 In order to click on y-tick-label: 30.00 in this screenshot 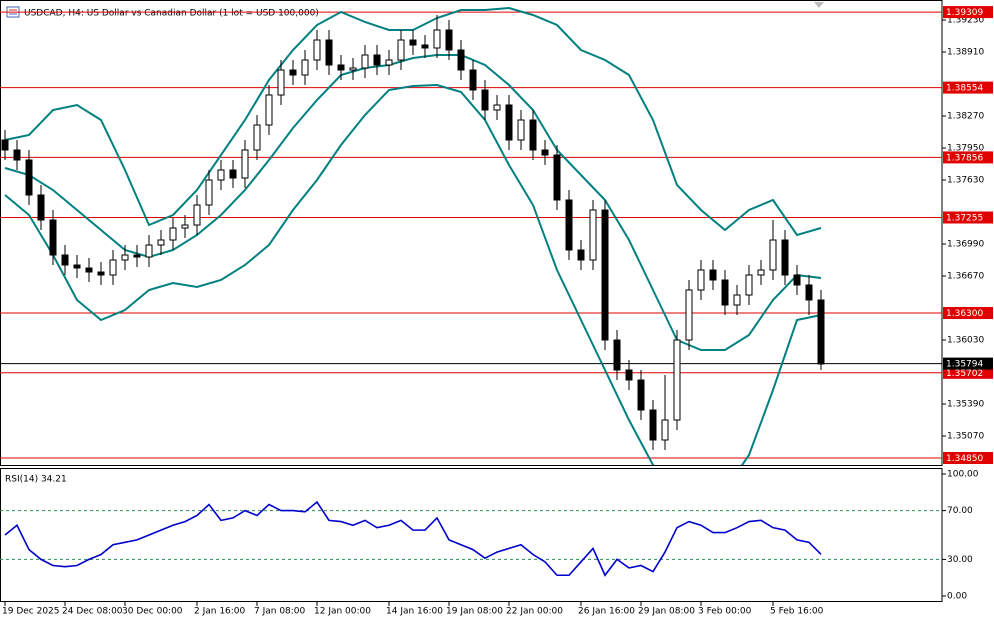, I will do `click(960, 560)`.